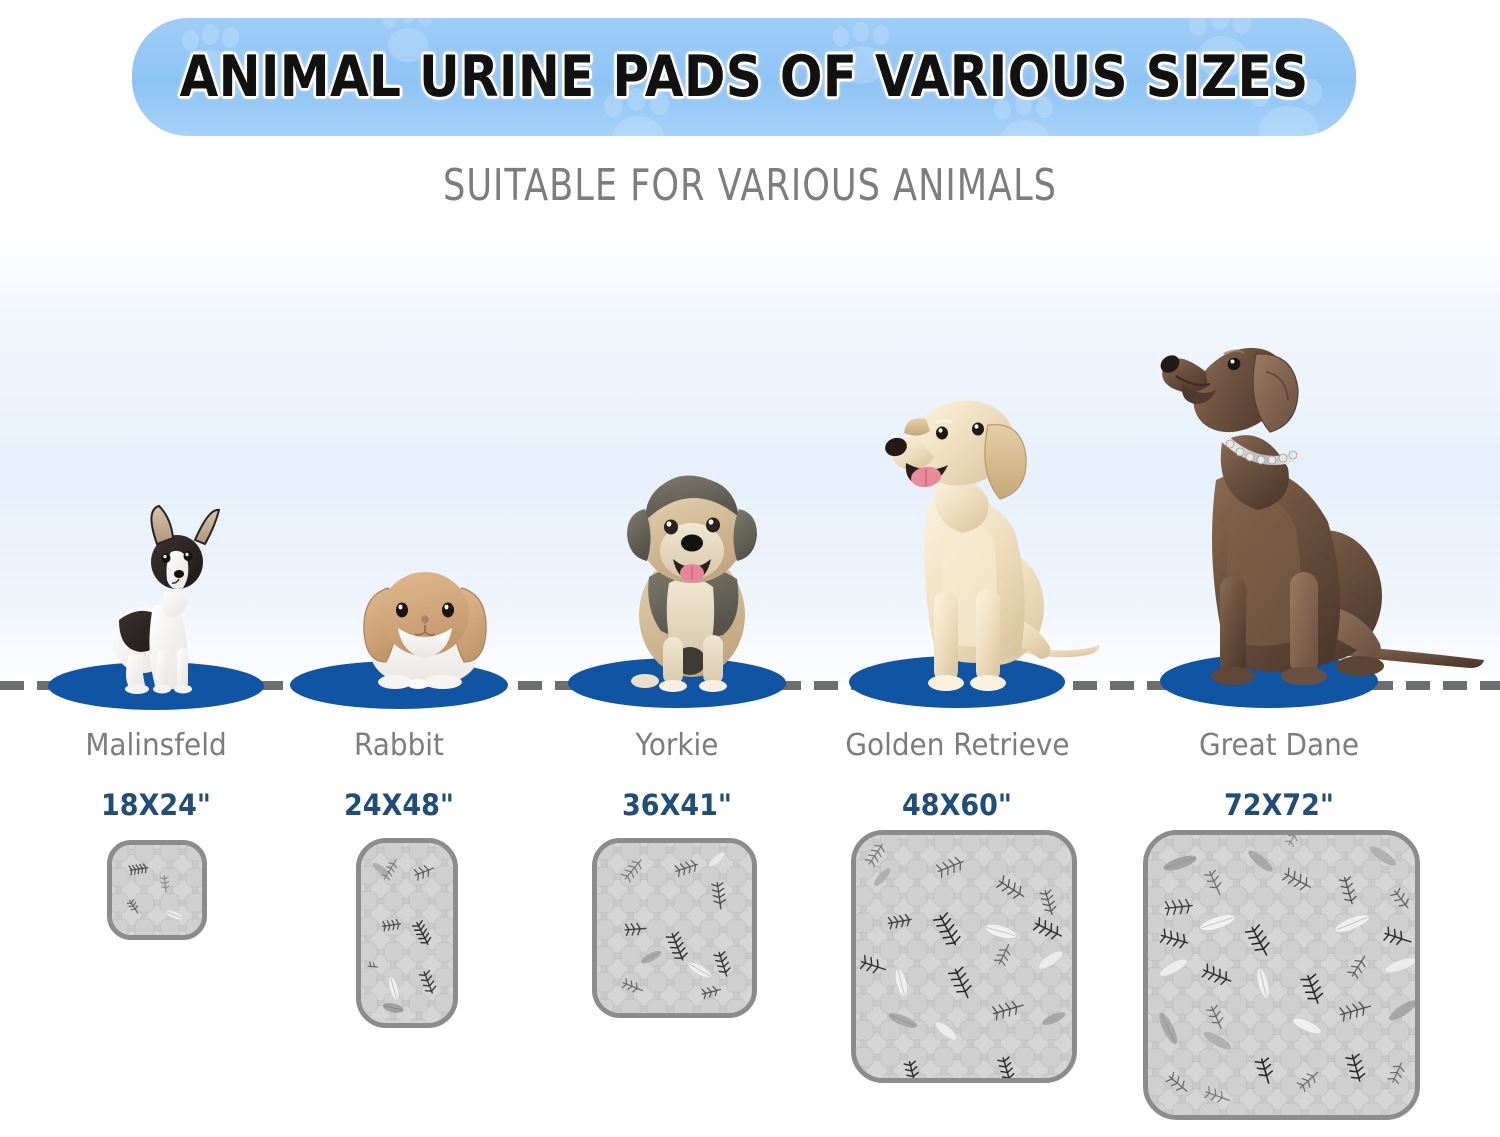 Image resolution: width=1500 pixels, height=1137 pixels. Describe the element at coordinates (1325, 512) in the screenshot. I see `great-dane-icon` at that location.